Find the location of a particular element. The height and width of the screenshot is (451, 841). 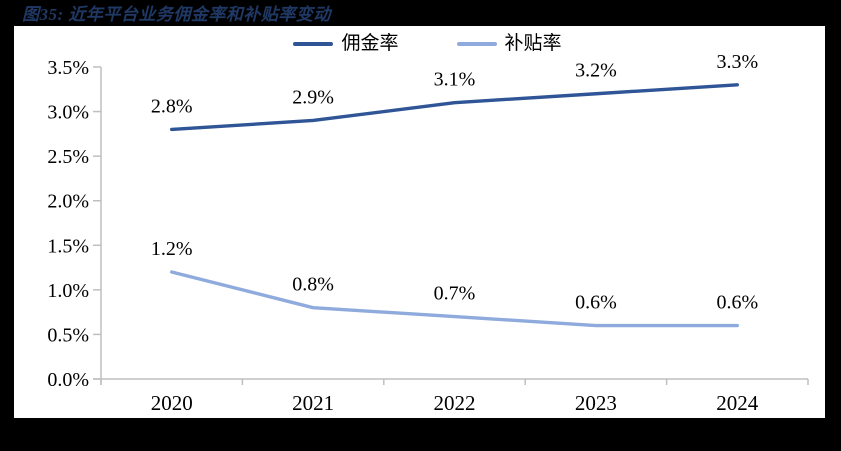

chart-title-bar: 图35: 近年平台业务佣金率和补贴率变动 is located at coordinates (419, 12).